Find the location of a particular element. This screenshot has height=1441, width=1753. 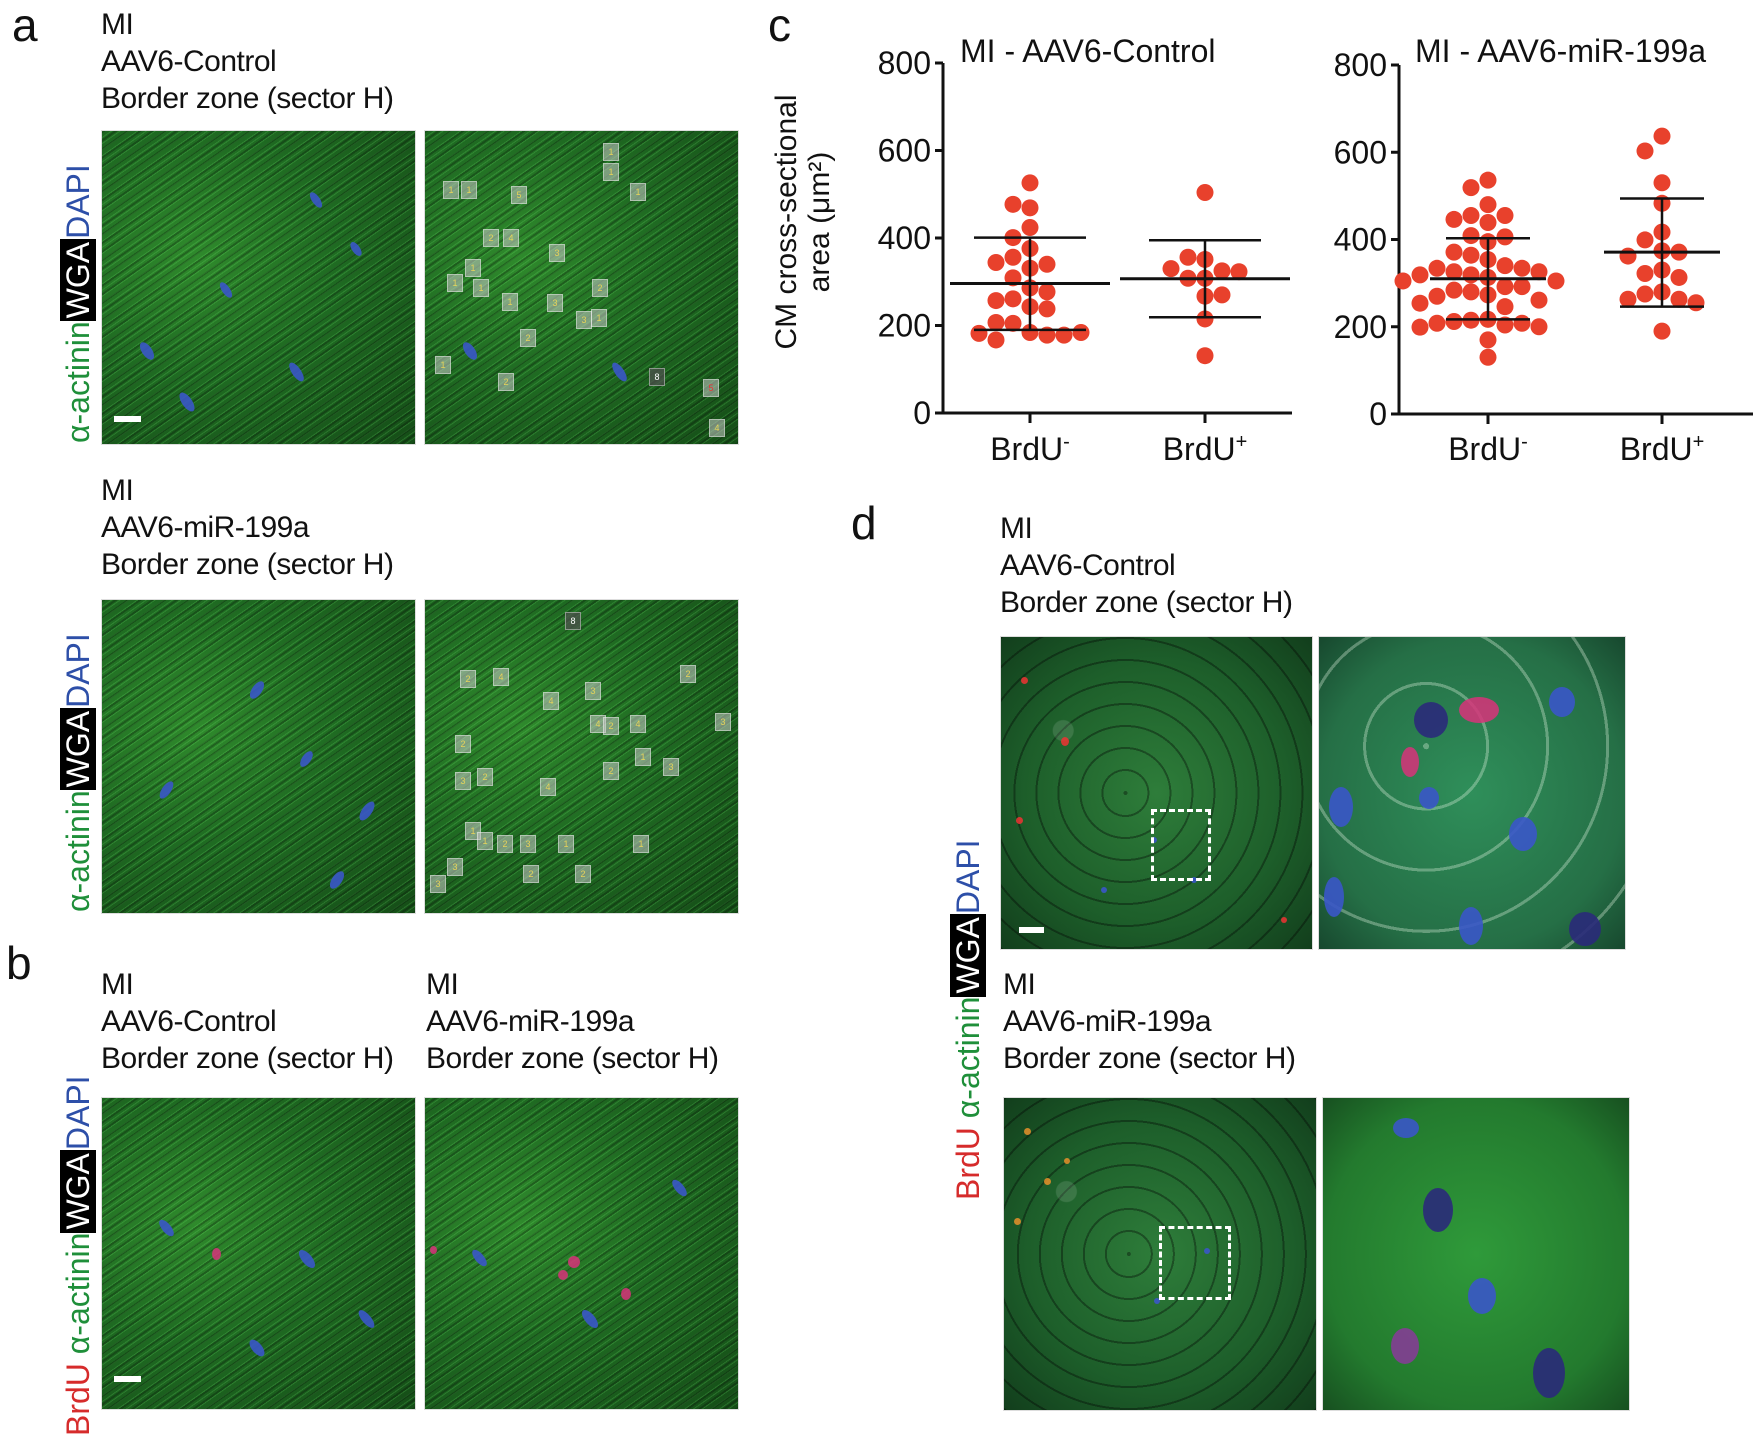

panel-b-stain-label: BrdU α-actininWGADAPI is located at coordinates (78, 1255).